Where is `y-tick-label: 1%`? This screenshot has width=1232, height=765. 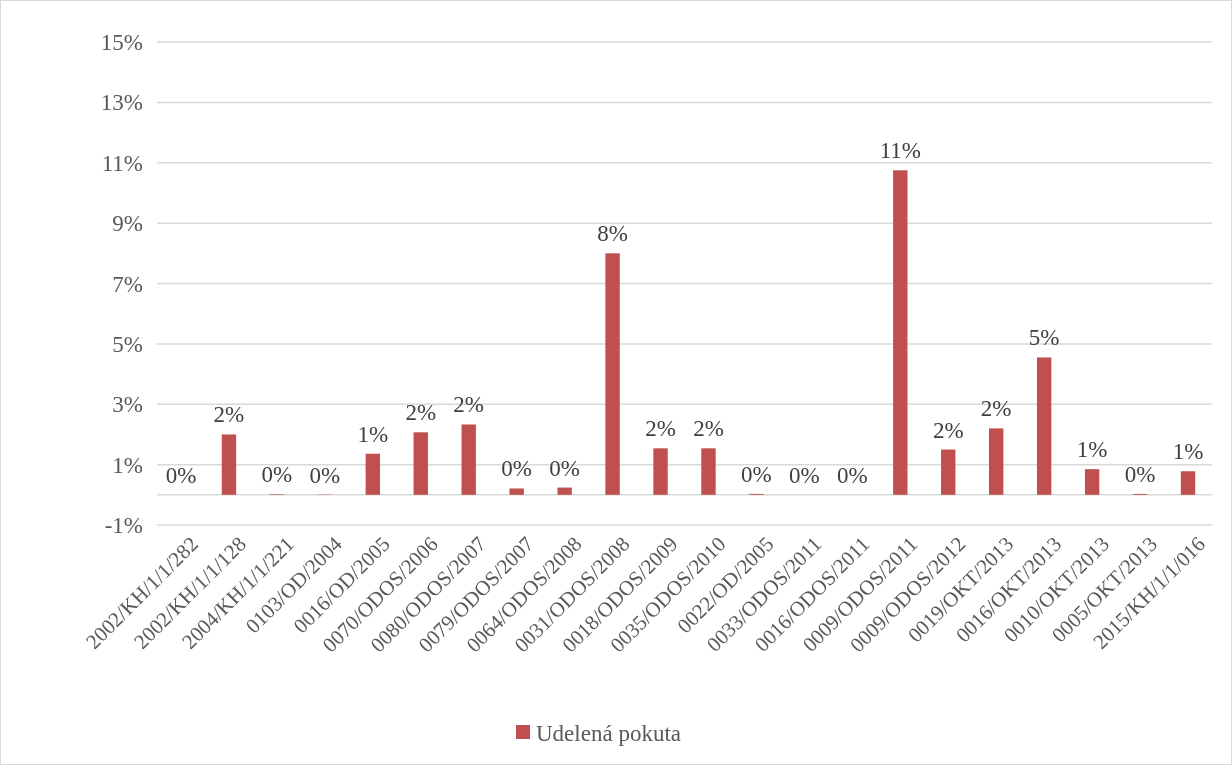 y-tick-label: 1% is located at coordinates (127, 465).